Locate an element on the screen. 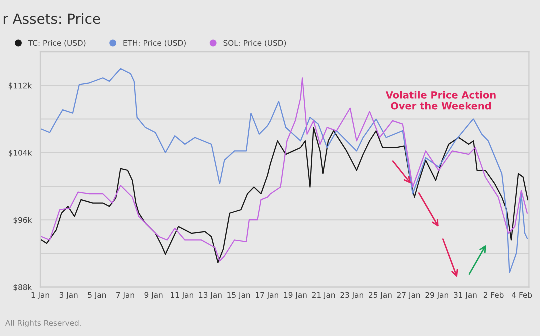  annotation: Volatile Price Action Over the Weekend is located at coordinates (441, 100).